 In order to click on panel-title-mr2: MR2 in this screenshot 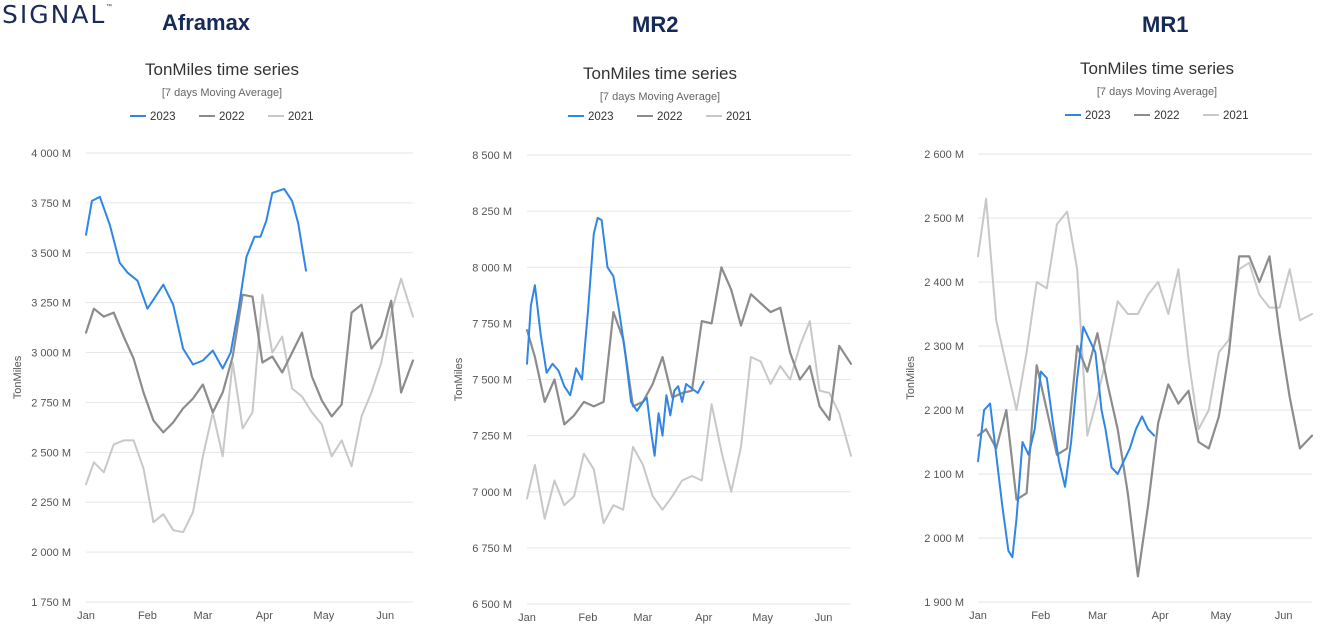, I will do `click(655, 24)`.